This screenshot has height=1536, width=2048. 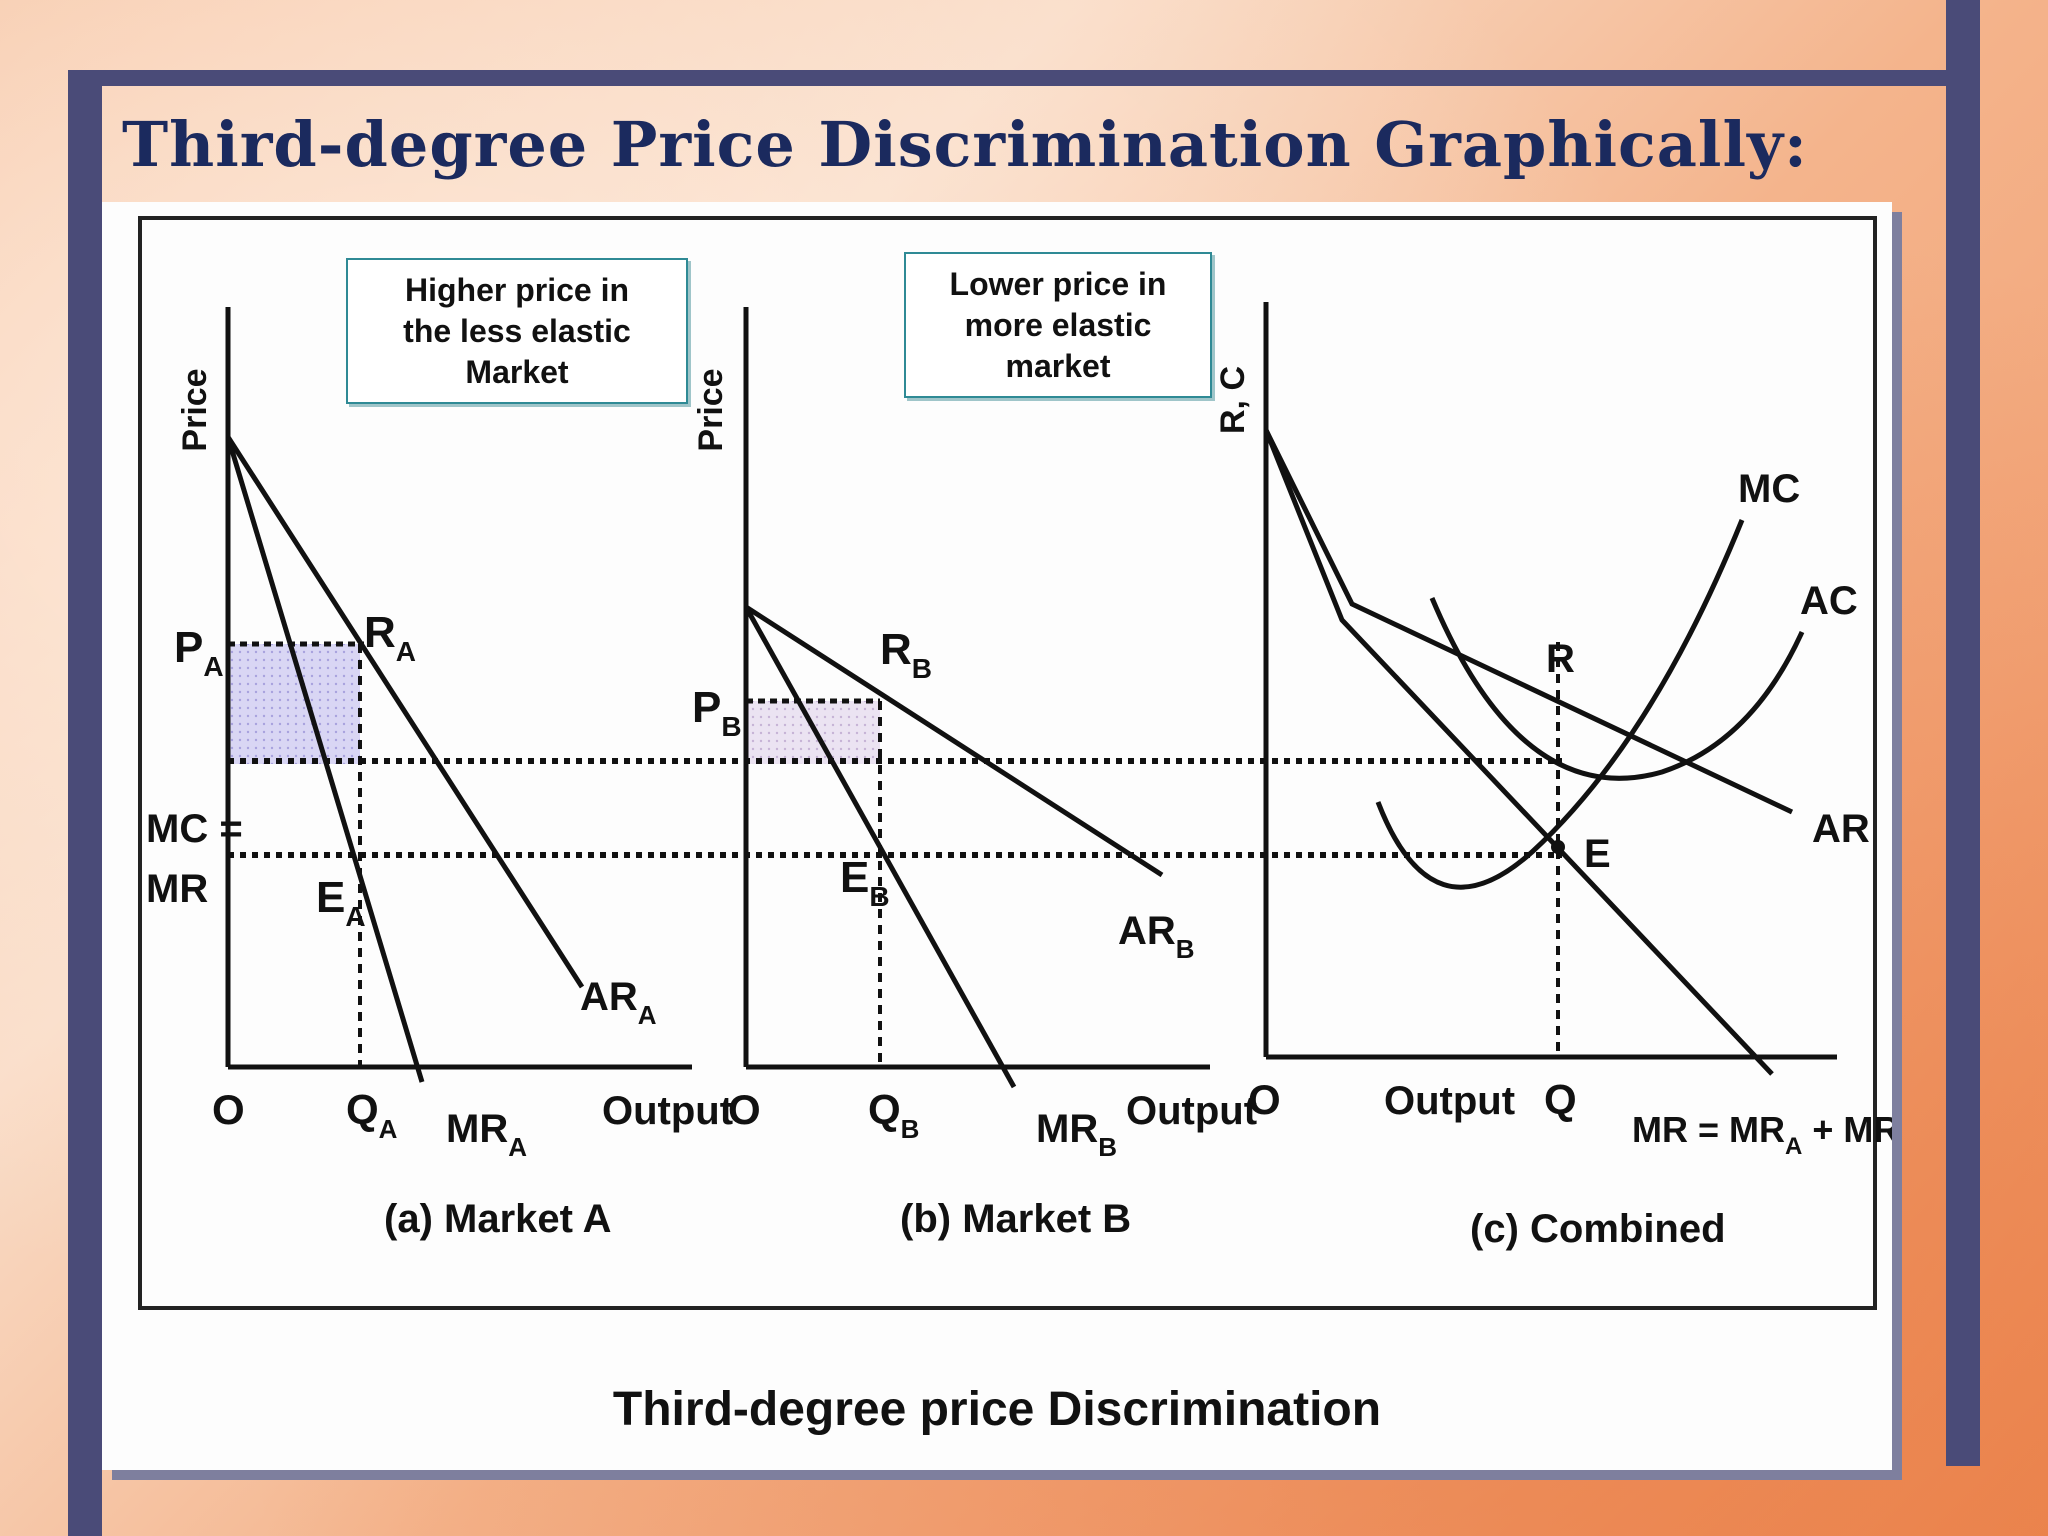 What do you see at coordinates (486, 1134) in the screenshot?
I see `mr-label-a: MRA` at bounding box center [486, 1134].